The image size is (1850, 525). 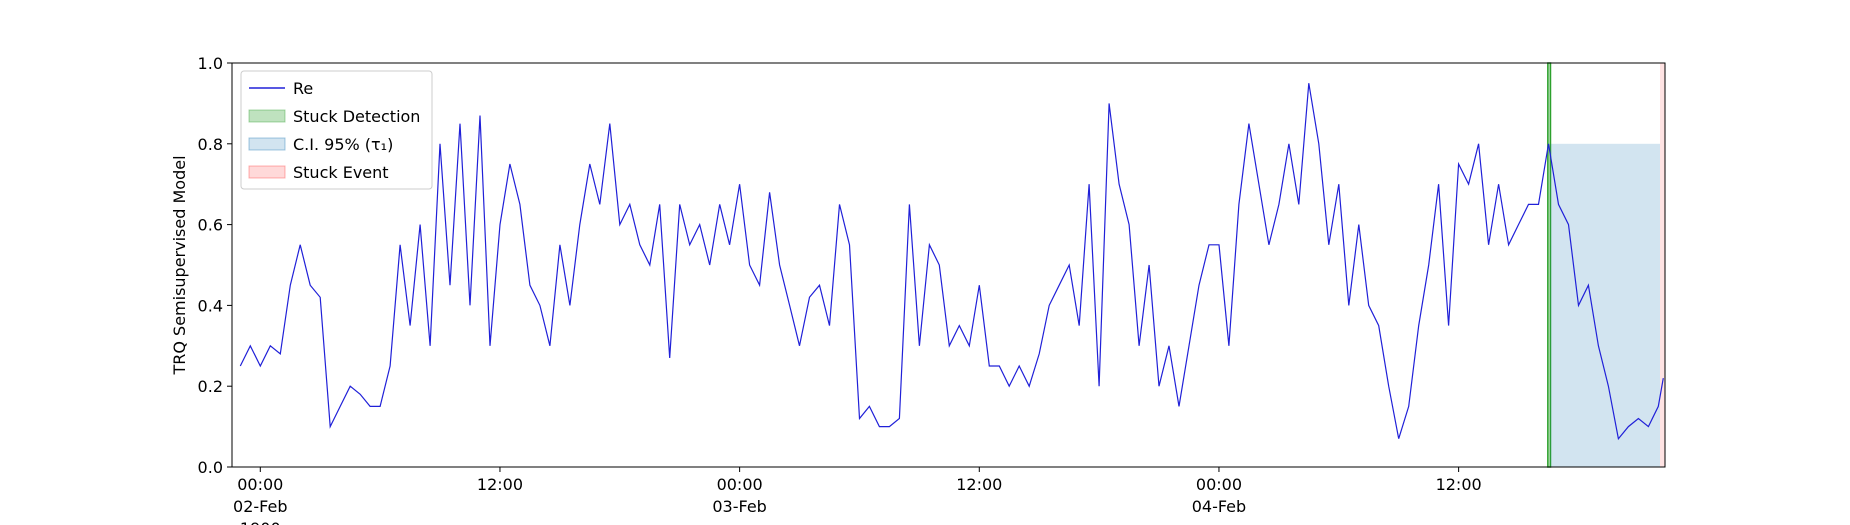 I want to click on y-tick-label: 0.4, so click(x=210, y=305).